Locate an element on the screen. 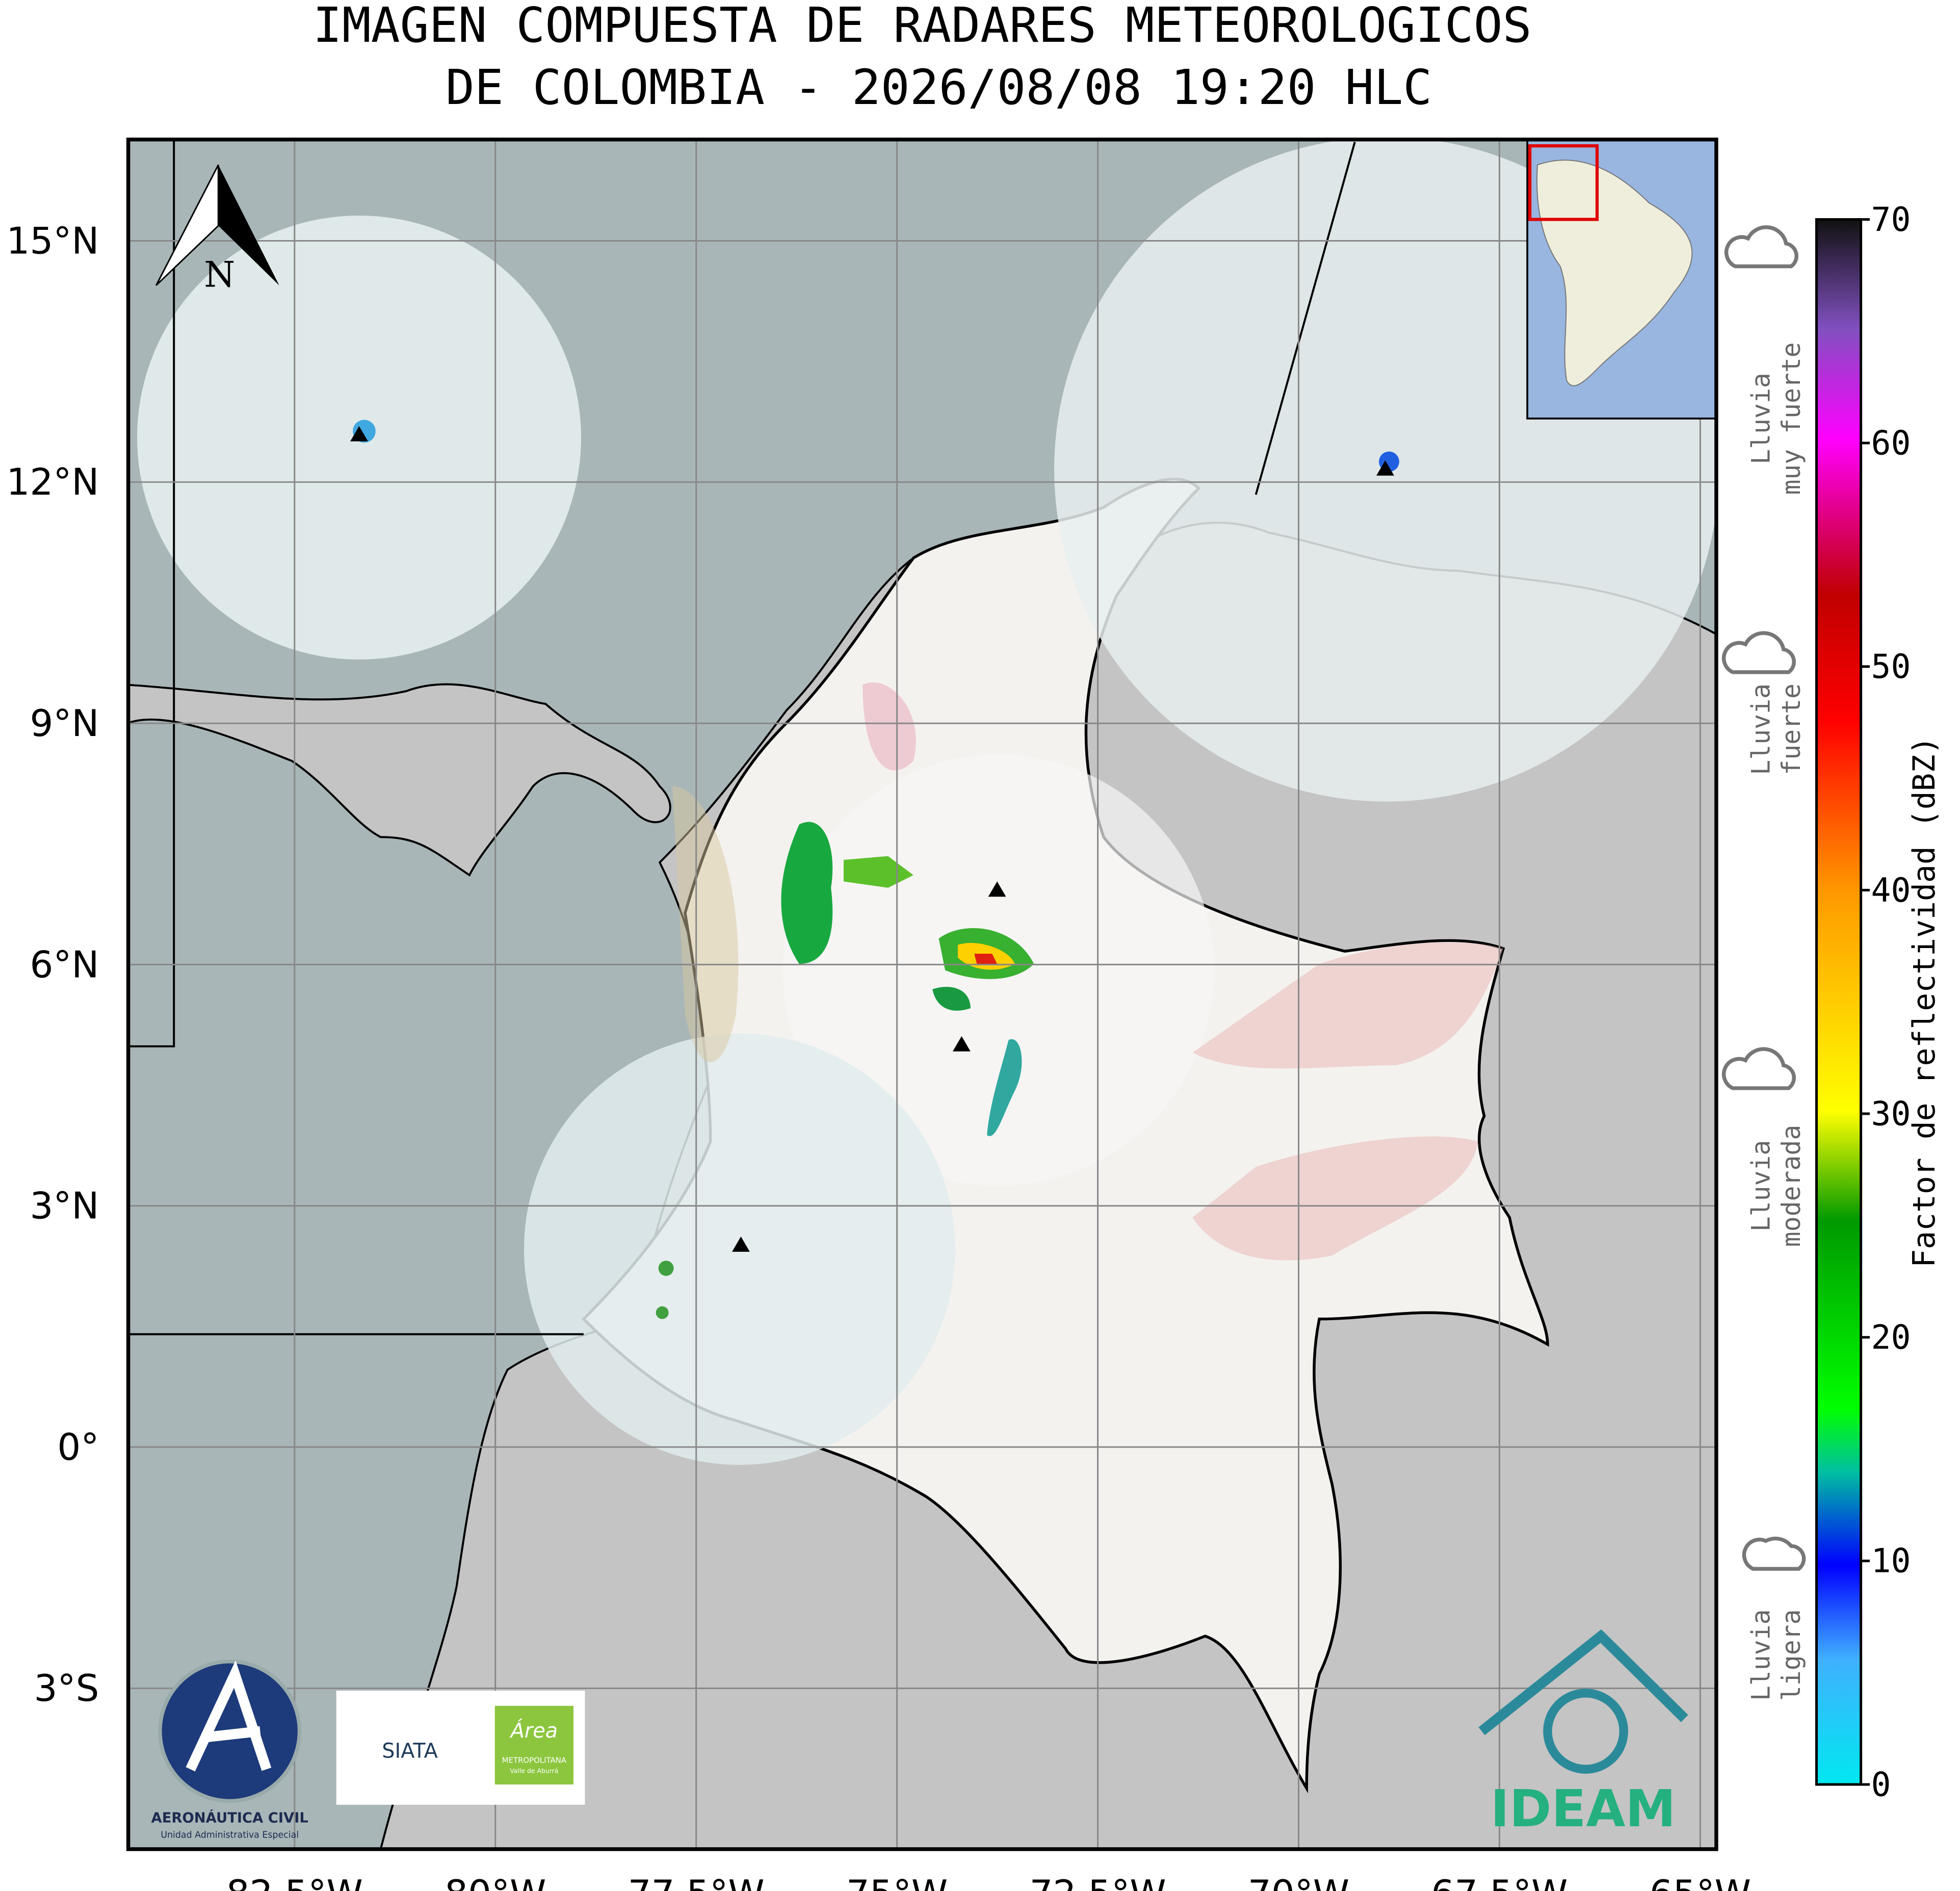 This screenshot has height=1891, width=1960. colorbar-tick-label: 30 is located at coordinates (1891, 1114).